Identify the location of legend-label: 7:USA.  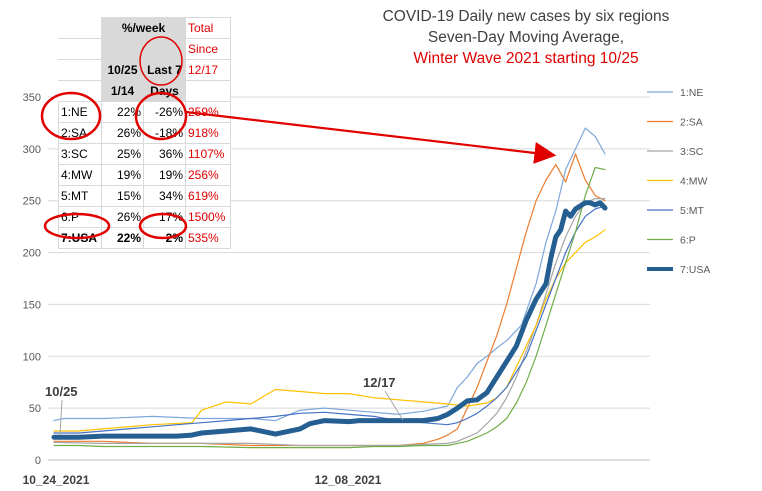
(695, 270).